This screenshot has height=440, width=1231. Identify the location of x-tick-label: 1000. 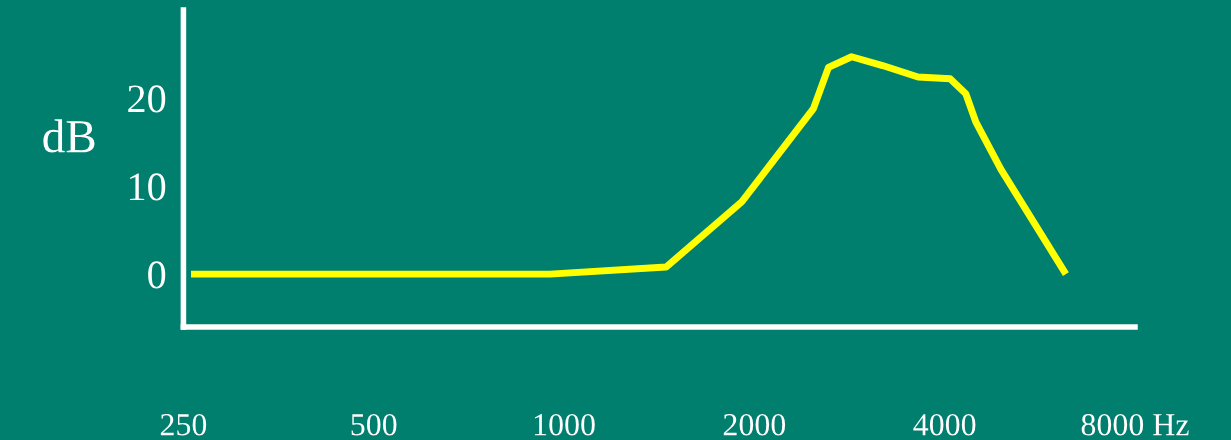
(564, 424).